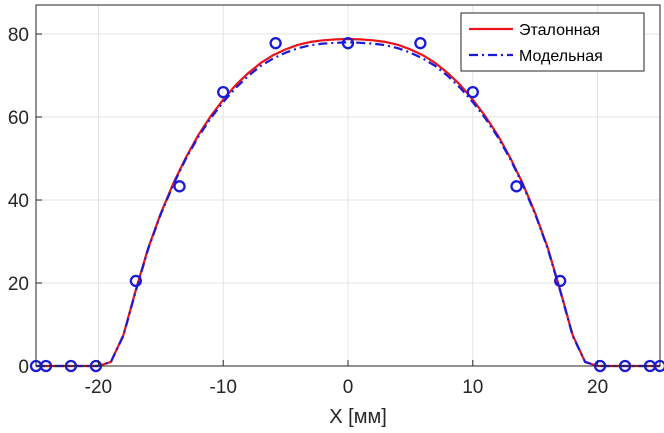  I want to click on legend: Эталонная Модельная, so click(552, 42).